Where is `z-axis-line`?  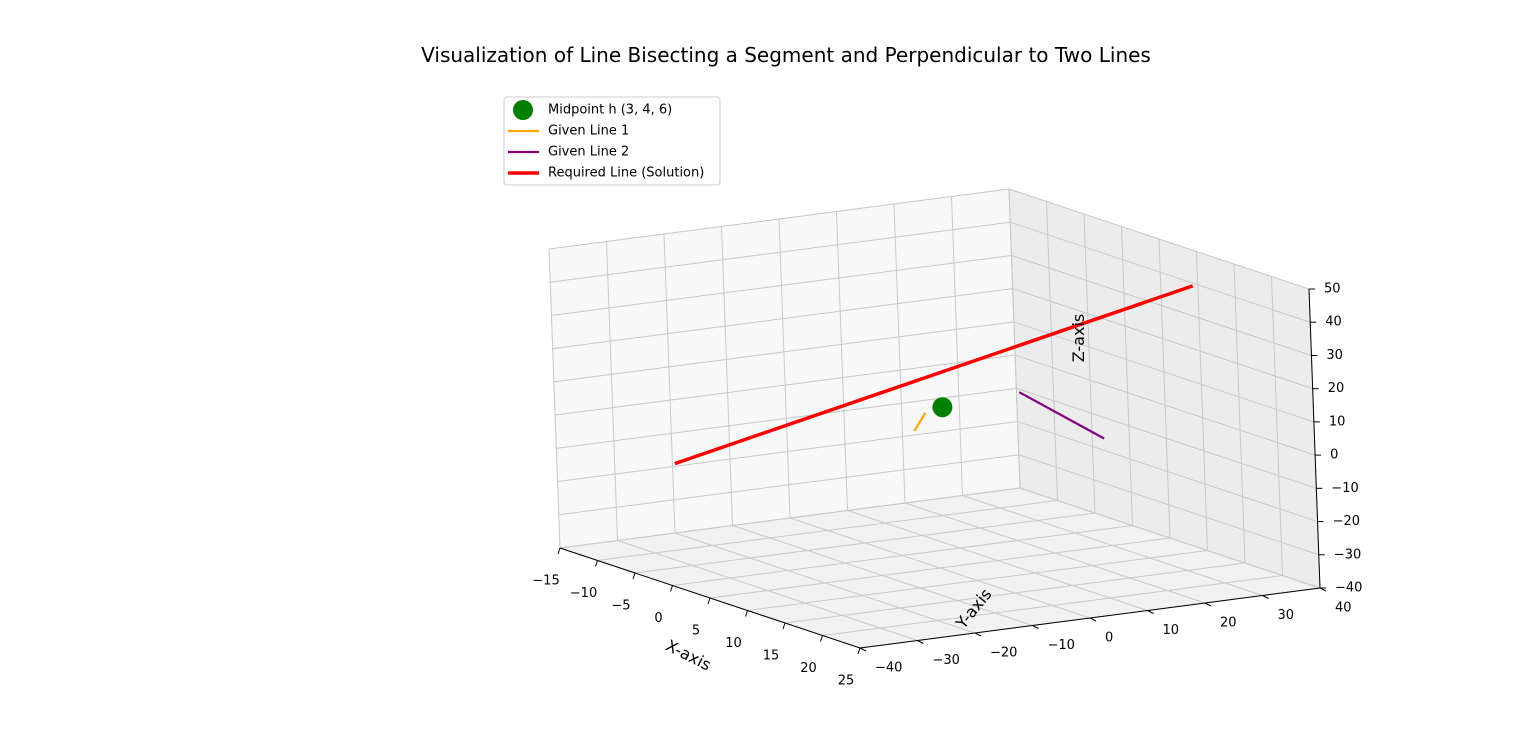
z-axis-line is located at coordinates (1314, 438).